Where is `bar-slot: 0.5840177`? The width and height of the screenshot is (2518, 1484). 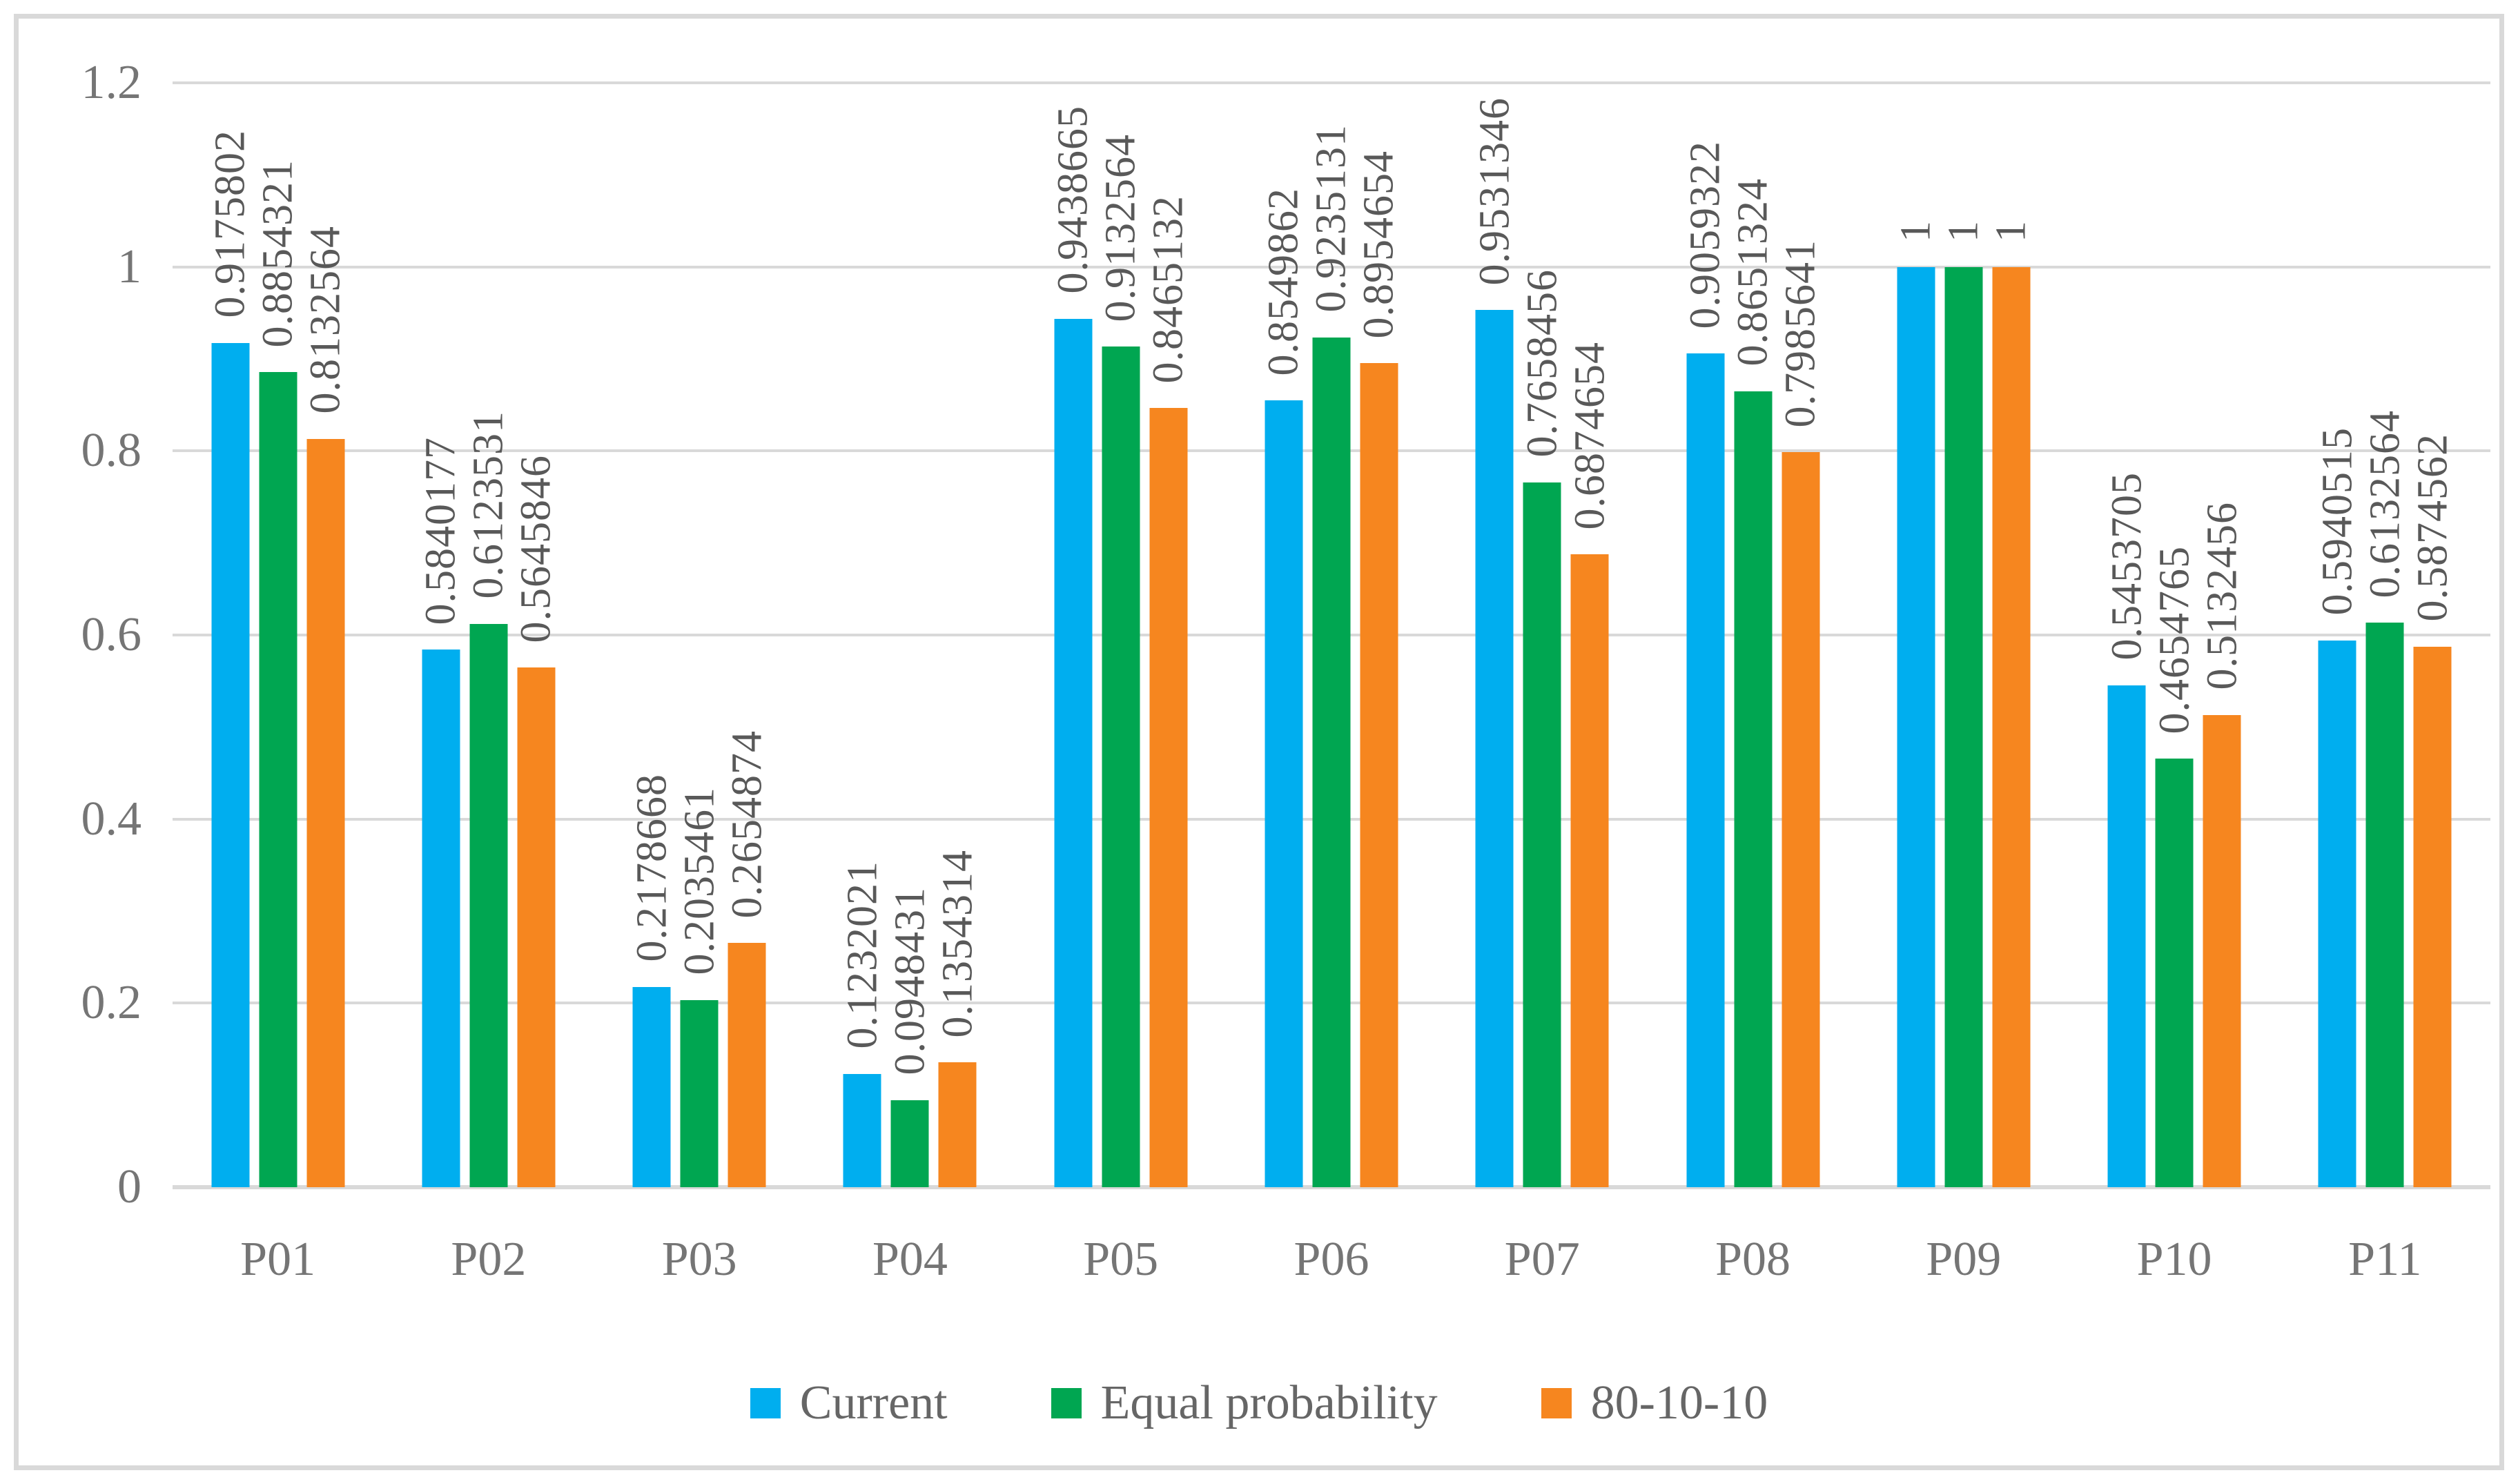 bar-slot: 0.5840177 is located at coordinates (441, 635).